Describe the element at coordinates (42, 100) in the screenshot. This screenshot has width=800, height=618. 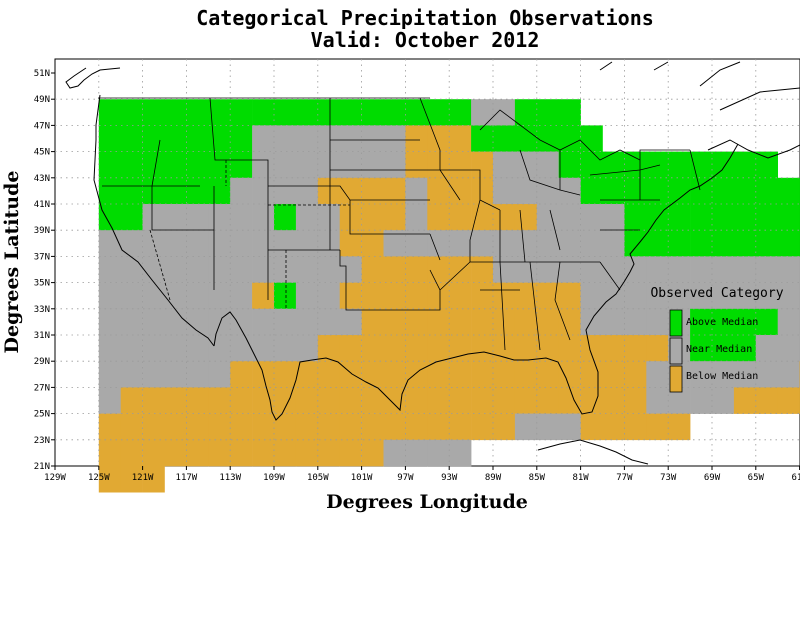
I see `y-tick-label: 49N` at that location.